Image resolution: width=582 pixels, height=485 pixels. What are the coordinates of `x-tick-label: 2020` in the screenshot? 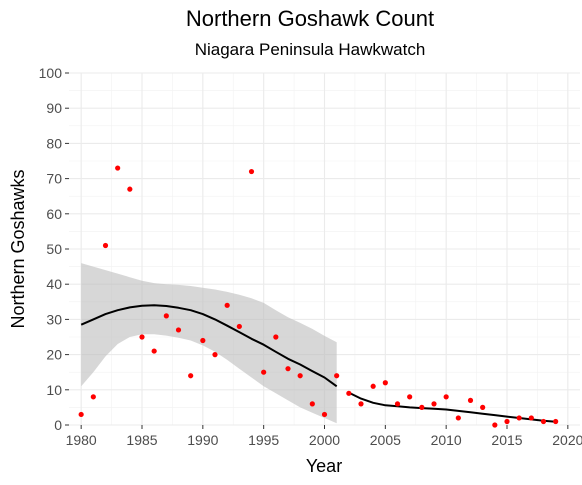 It's located at (567, 440).